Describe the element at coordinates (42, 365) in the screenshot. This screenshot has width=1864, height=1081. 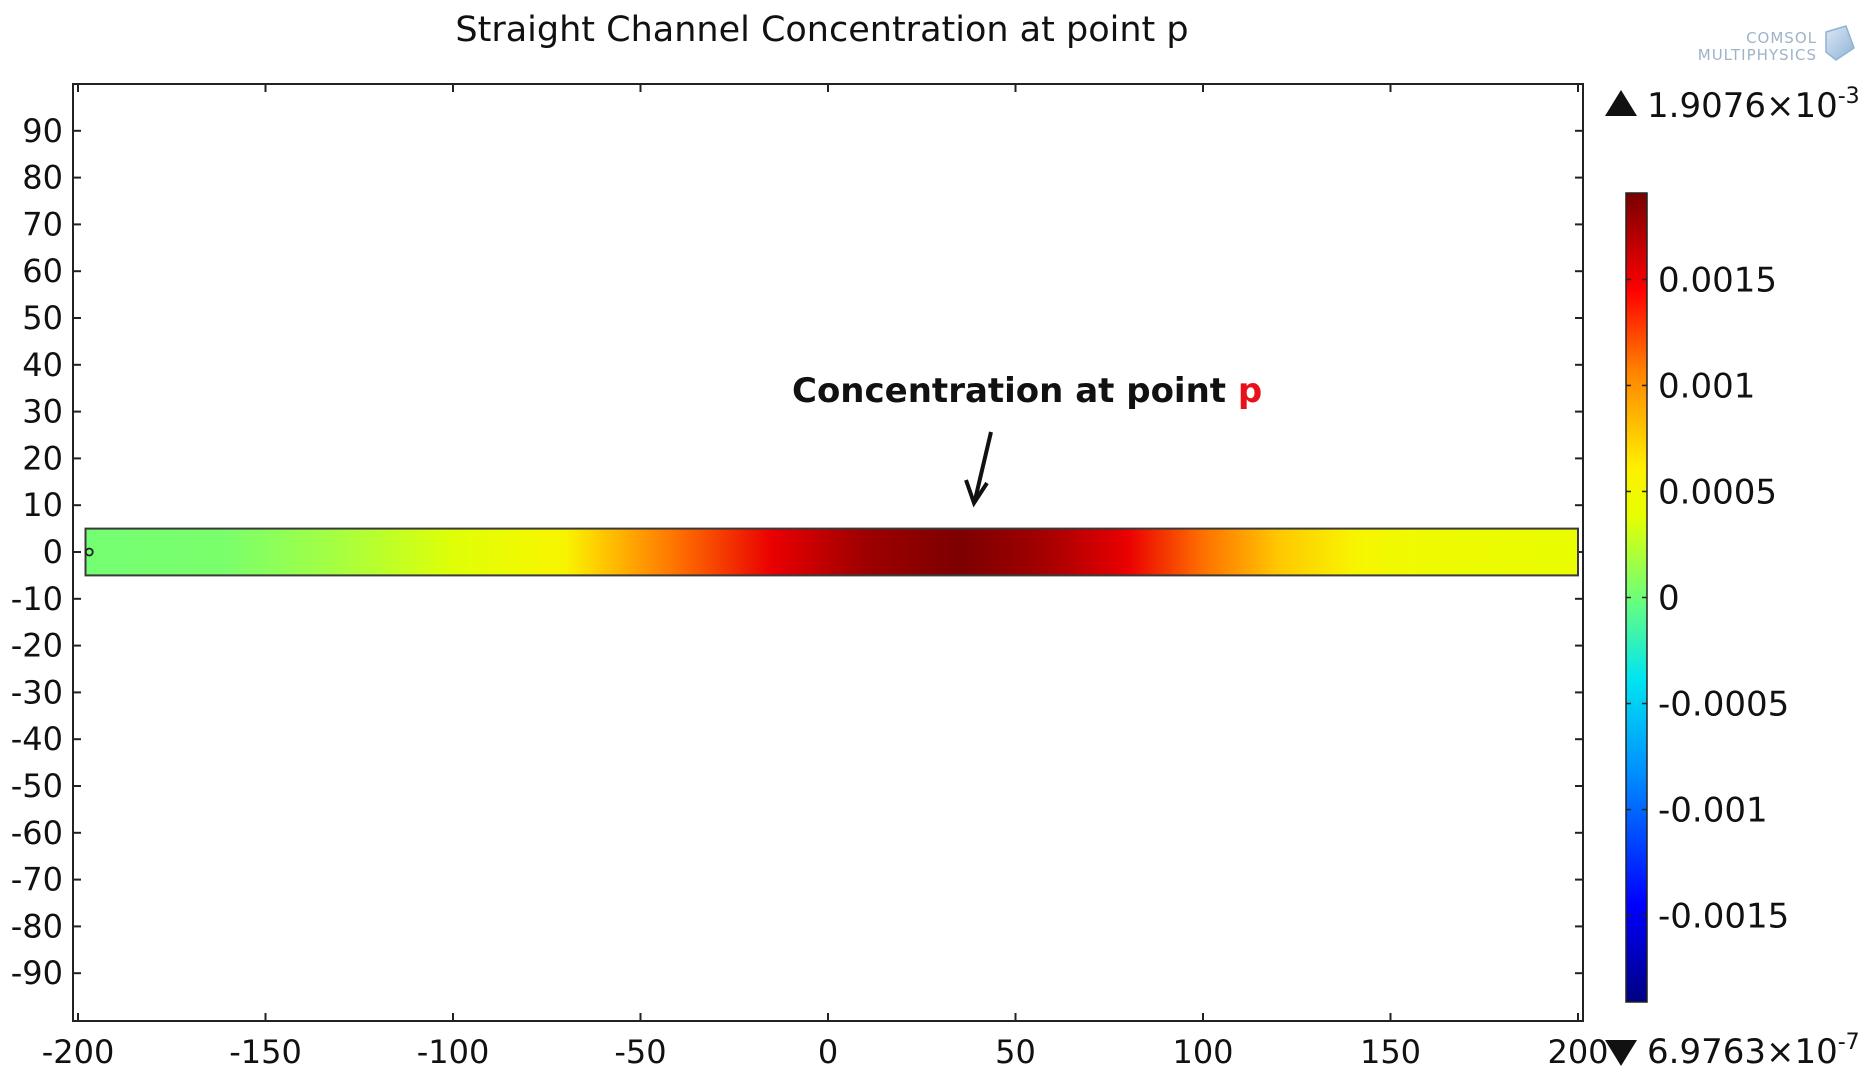
I see `y-tick-label: 40` at that location.